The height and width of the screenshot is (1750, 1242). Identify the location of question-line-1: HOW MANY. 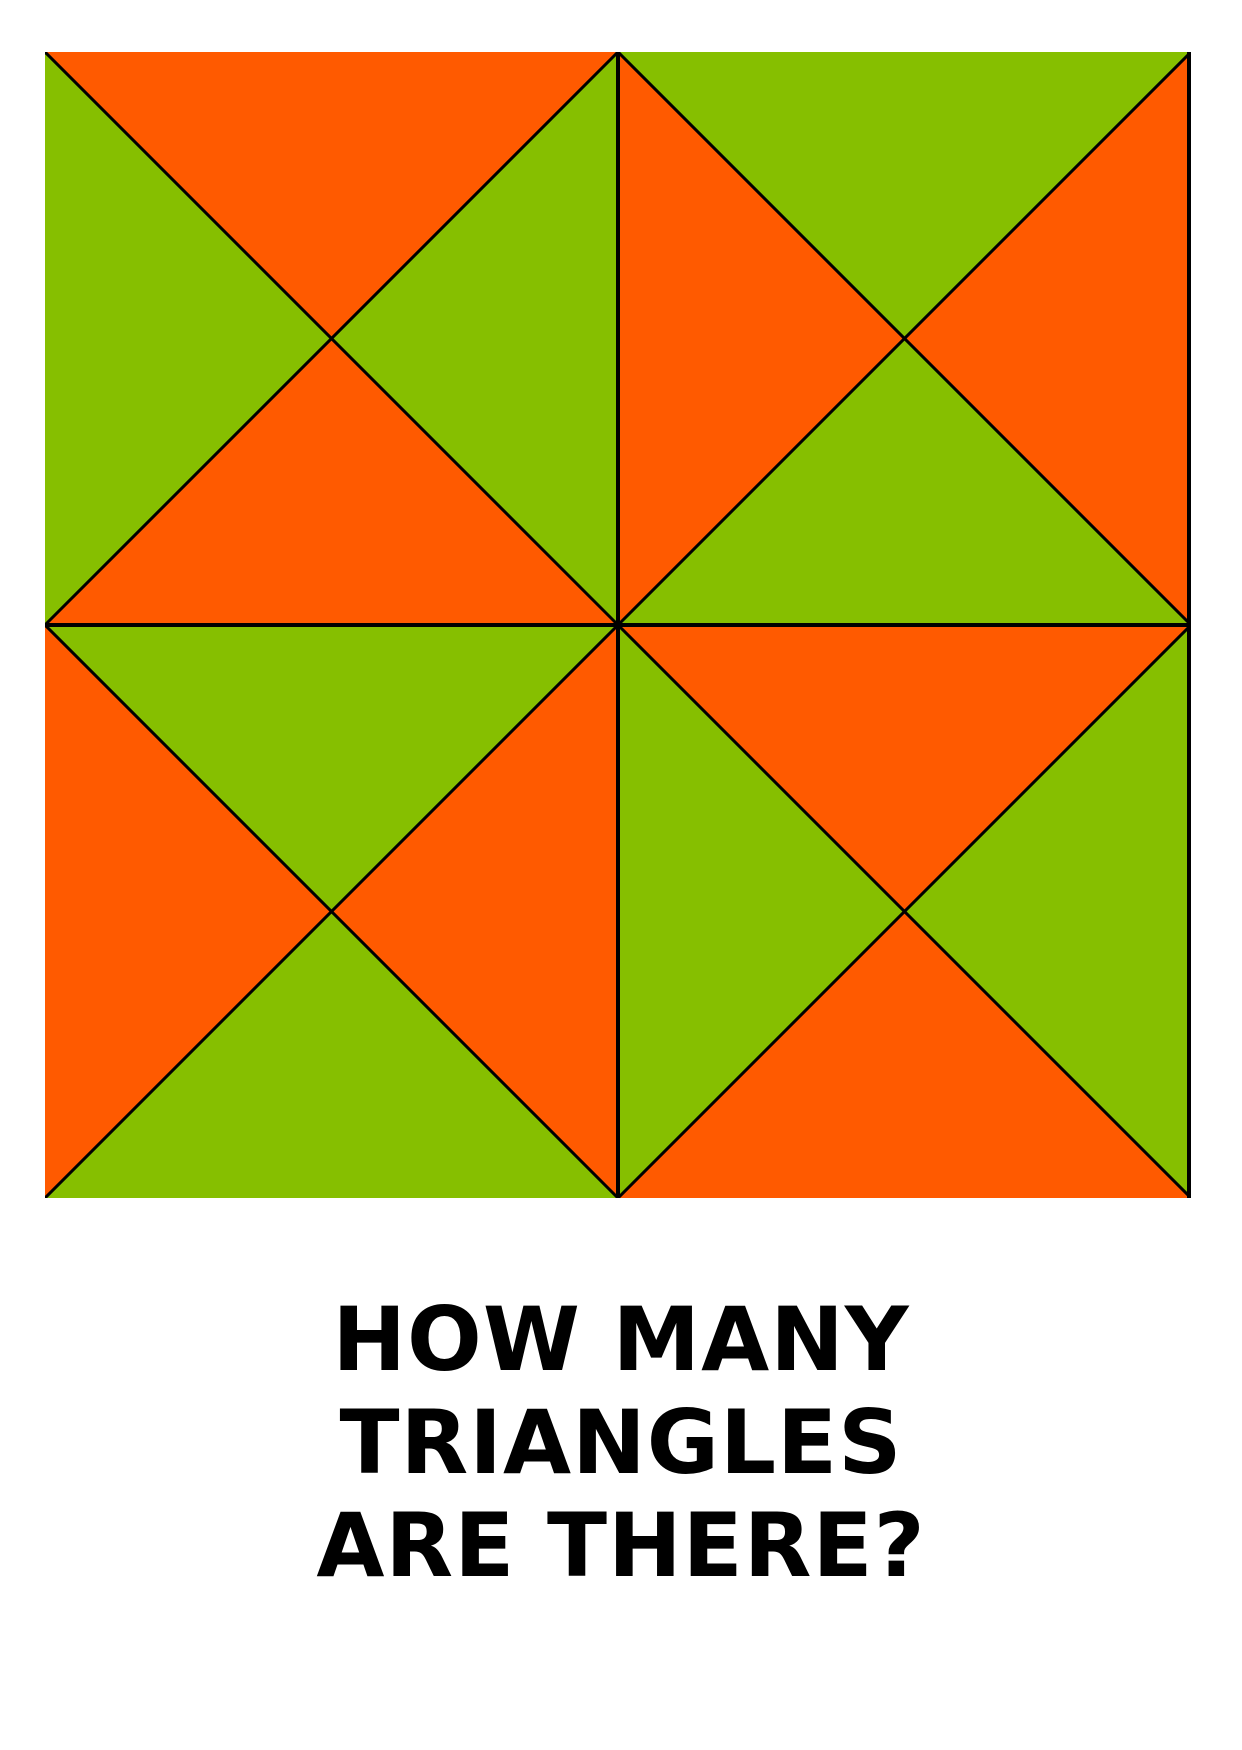
(621, 1339).